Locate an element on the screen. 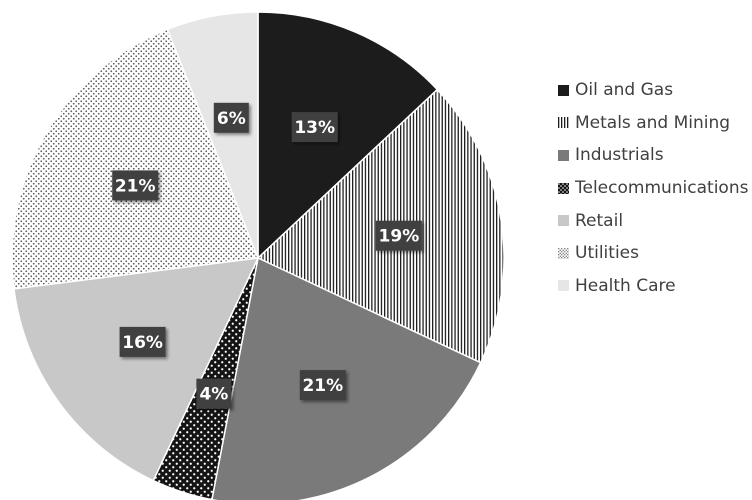  legend-item-retail: Retail is located at coordinates (653, 220).